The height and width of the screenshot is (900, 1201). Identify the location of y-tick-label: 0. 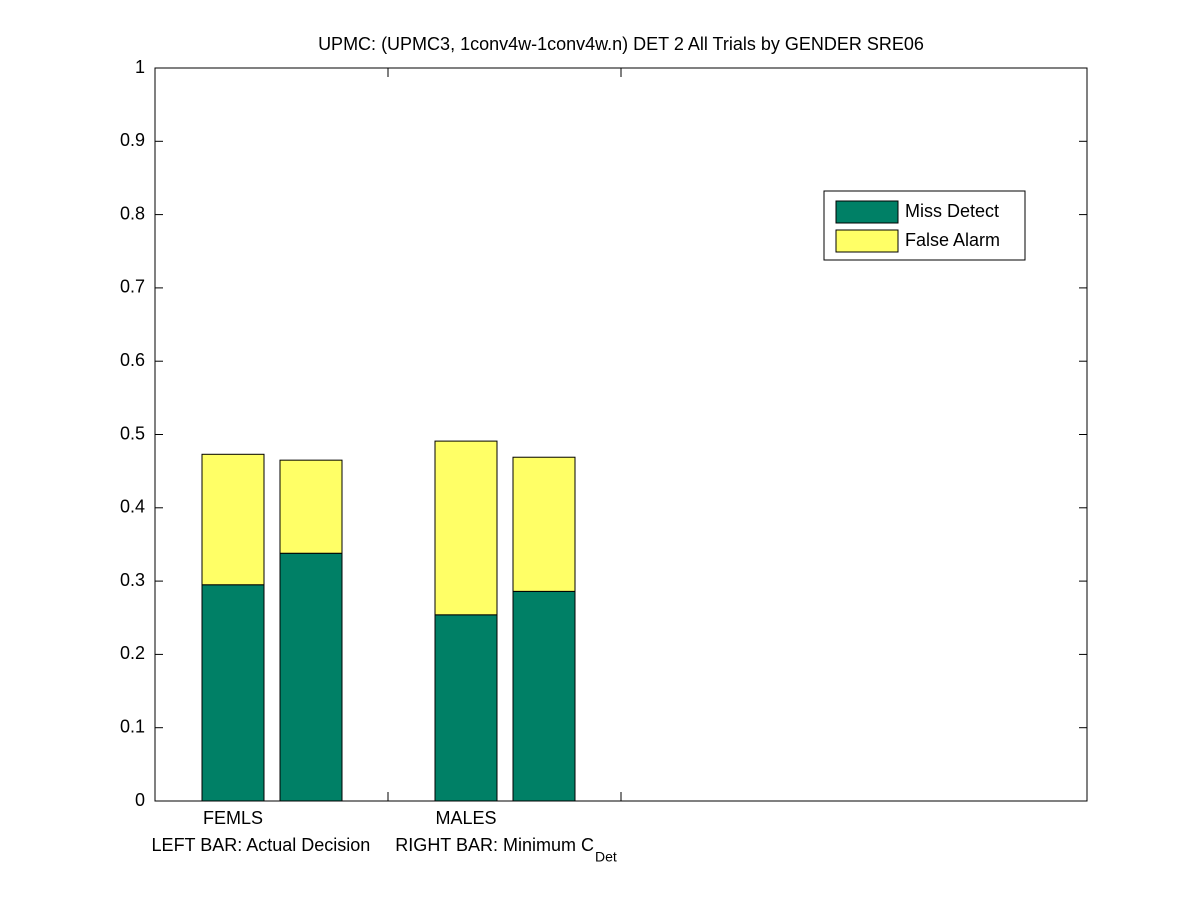
(140, 800).